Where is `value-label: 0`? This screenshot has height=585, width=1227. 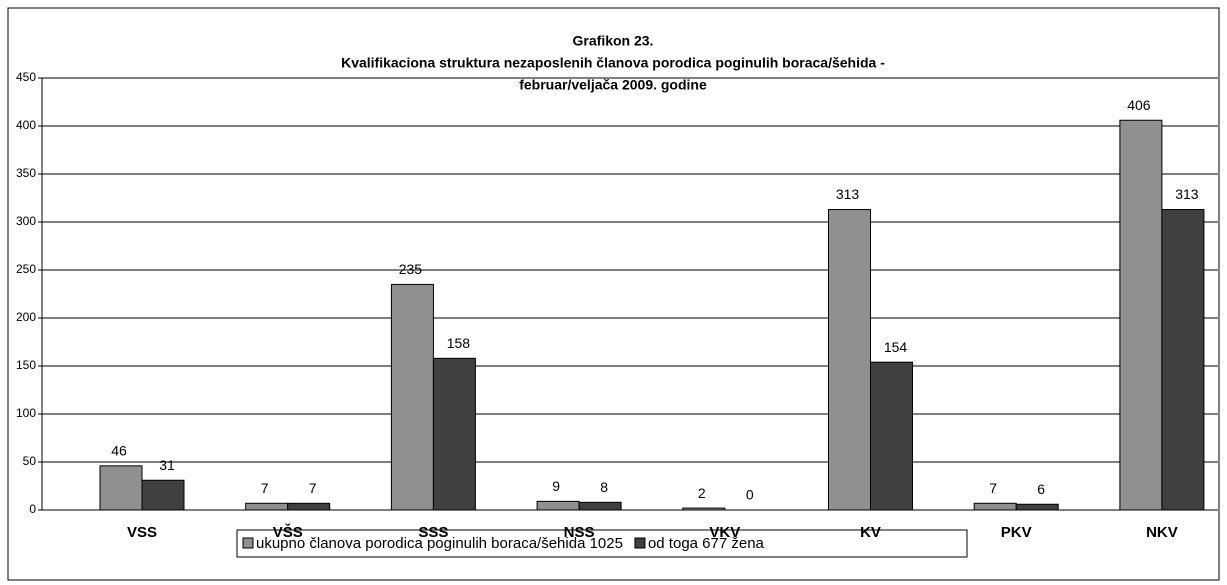 value-label: 0 is located at coordinates (750, 495).